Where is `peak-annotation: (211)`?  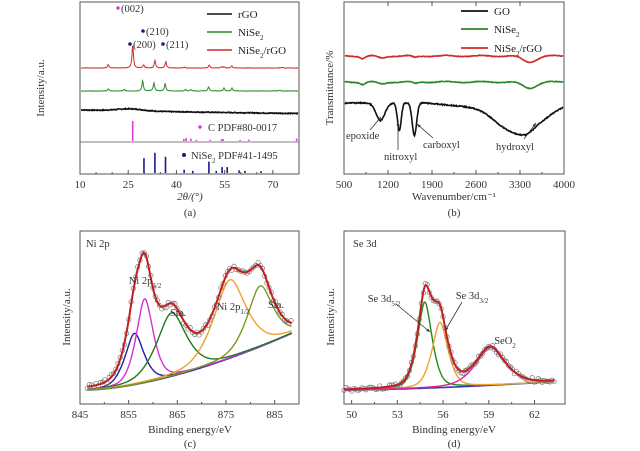
peak-annotation: (211) is located at coordinates (177, 45).